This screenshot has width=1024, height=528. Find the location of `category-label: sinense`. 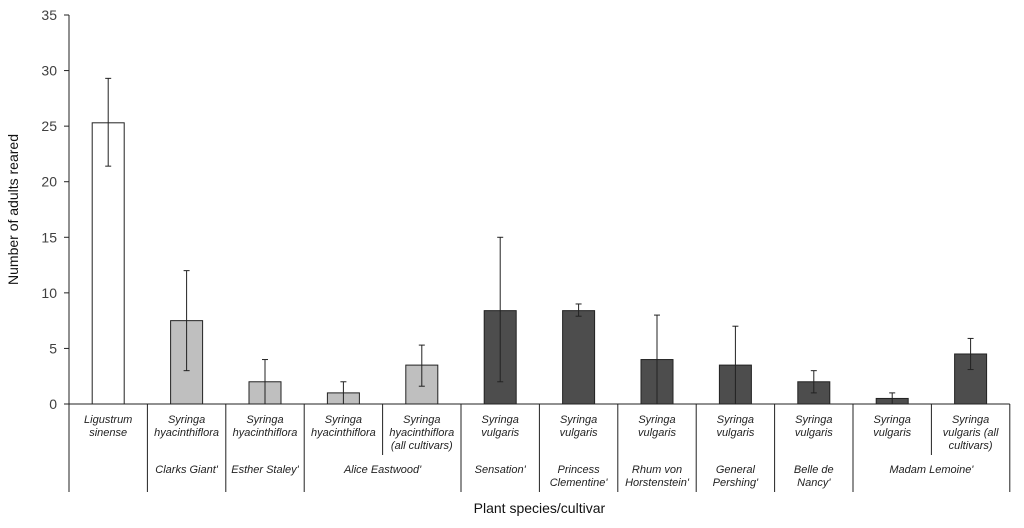

category-label: sinense is located at coordinates (108, 433).